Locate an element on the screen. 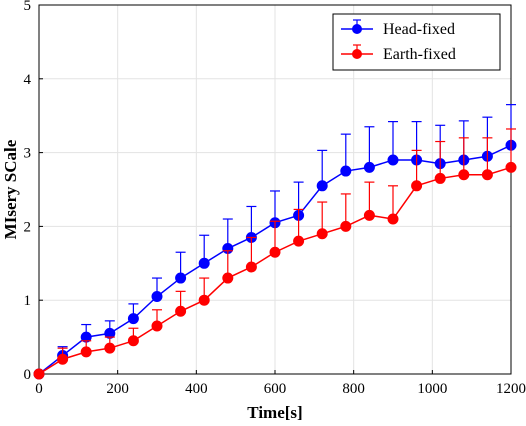 The image size is (526, 426). y-axis-label: MIsery SCale is located at coordinates (10, 189).